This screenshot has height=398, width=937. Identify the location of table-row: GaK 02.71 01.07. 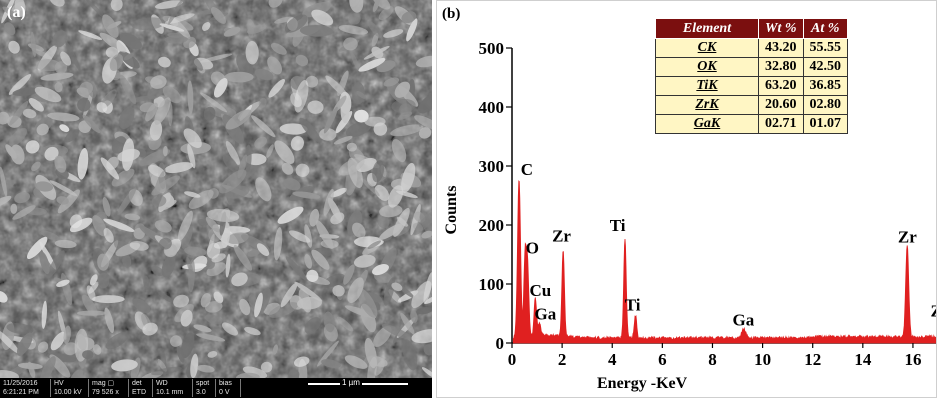
(751, 124).